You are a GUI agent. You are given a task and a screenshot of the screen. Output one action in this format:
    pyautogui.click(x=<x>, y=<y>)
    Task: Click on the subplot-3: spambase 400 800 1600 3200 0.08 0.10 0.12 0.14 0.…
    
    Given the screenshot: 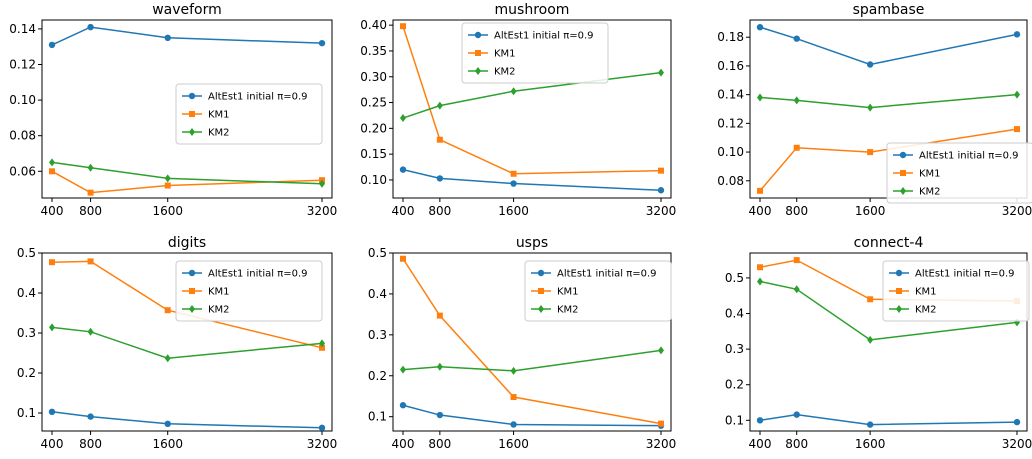 What is the action you would take?
    pyautogui.click(x=874, y=110)
    